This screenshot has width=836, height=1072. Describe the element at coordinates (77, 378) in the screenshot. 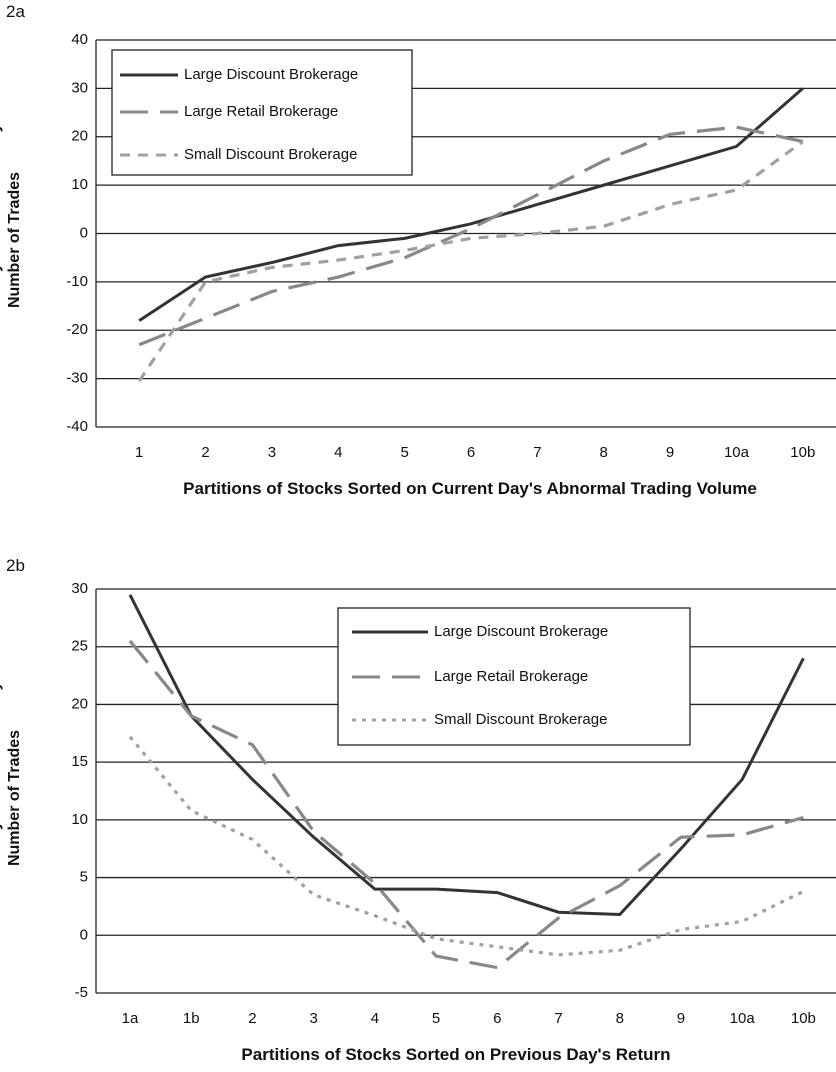

I see `y-tick-label: -30` at that location.